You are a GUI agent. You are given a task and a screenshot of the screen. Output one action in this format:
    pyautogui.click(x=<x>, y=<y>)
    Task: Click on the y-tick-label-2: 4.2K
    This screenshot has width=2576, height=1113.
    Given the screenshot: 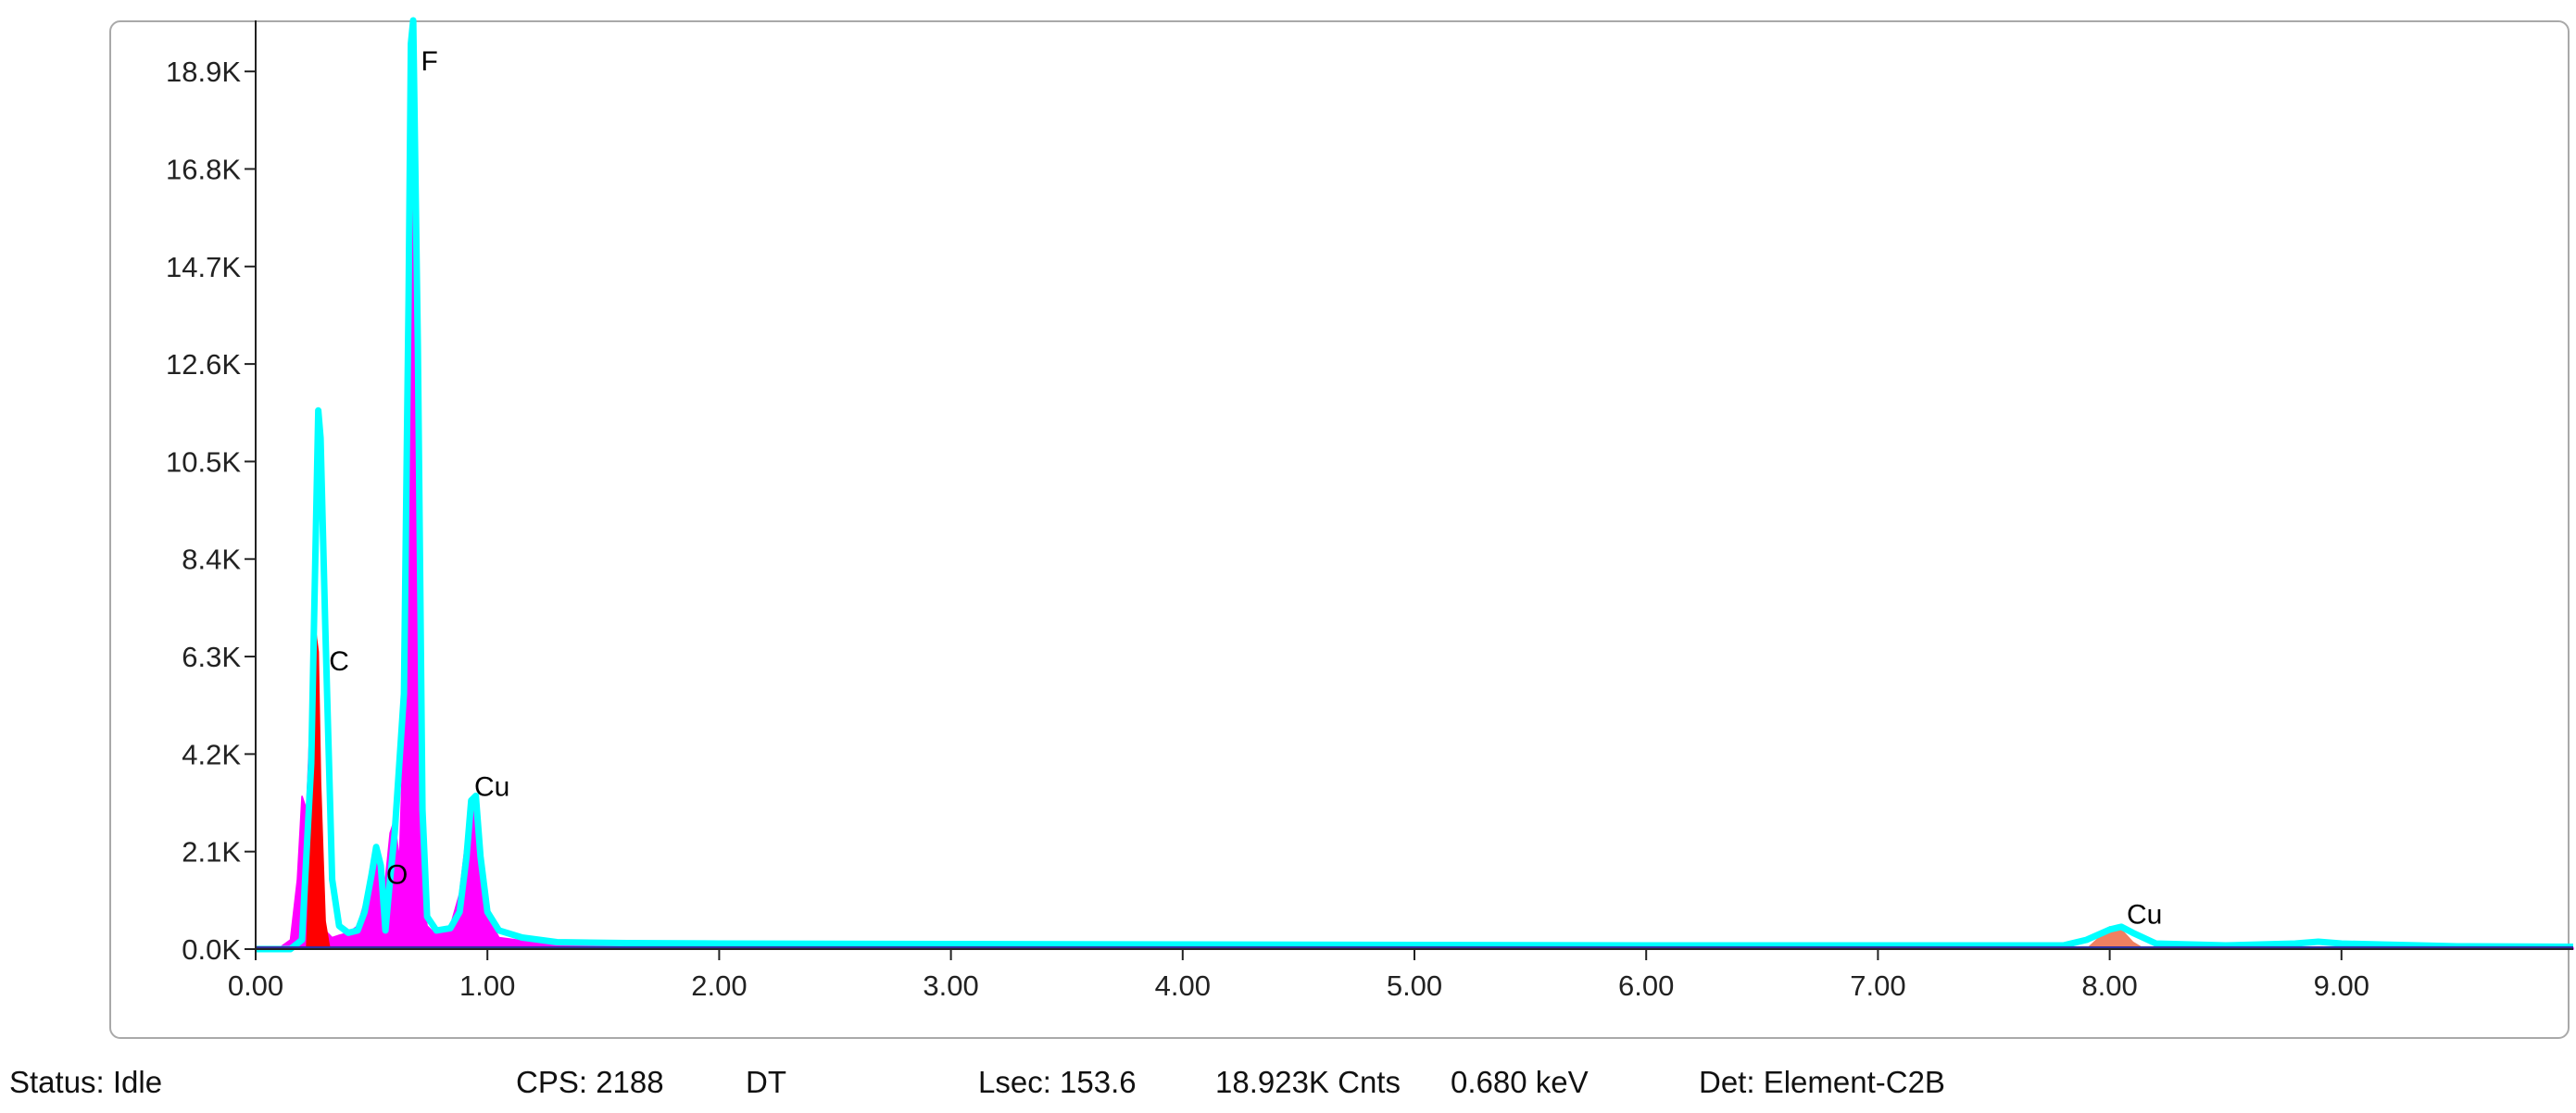 What is the action you would take?
    pyautogui.click(x=211, y=754)
    